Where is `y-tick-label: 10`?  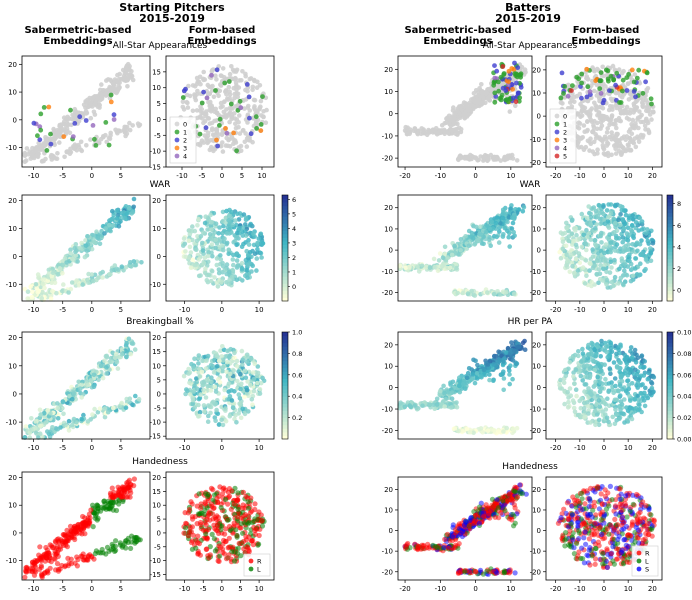
y-tick-label: 10 is located at coordinates (156, 229).